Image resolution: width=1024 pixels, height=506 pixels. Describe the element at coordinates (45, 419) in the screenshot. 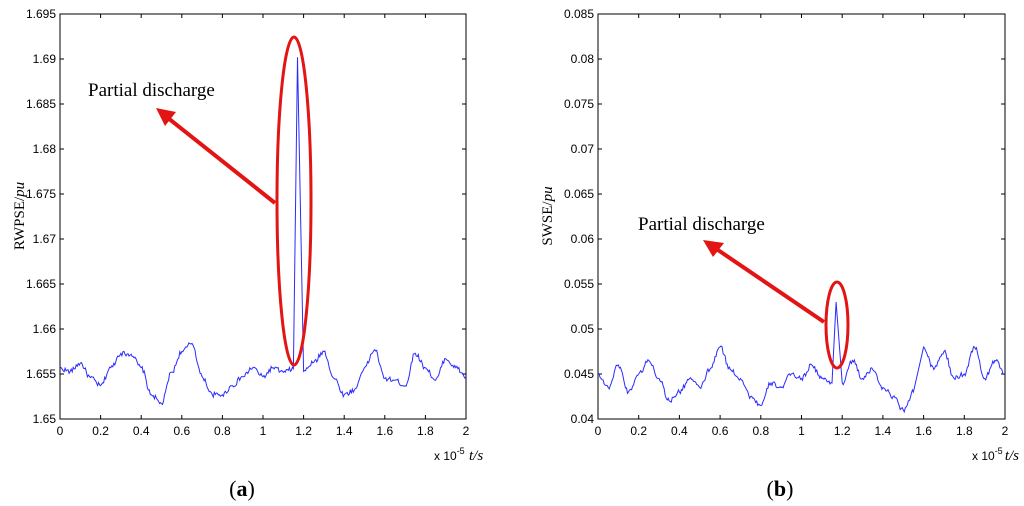

I see `y-tick-label-a: 1.65` at that location.